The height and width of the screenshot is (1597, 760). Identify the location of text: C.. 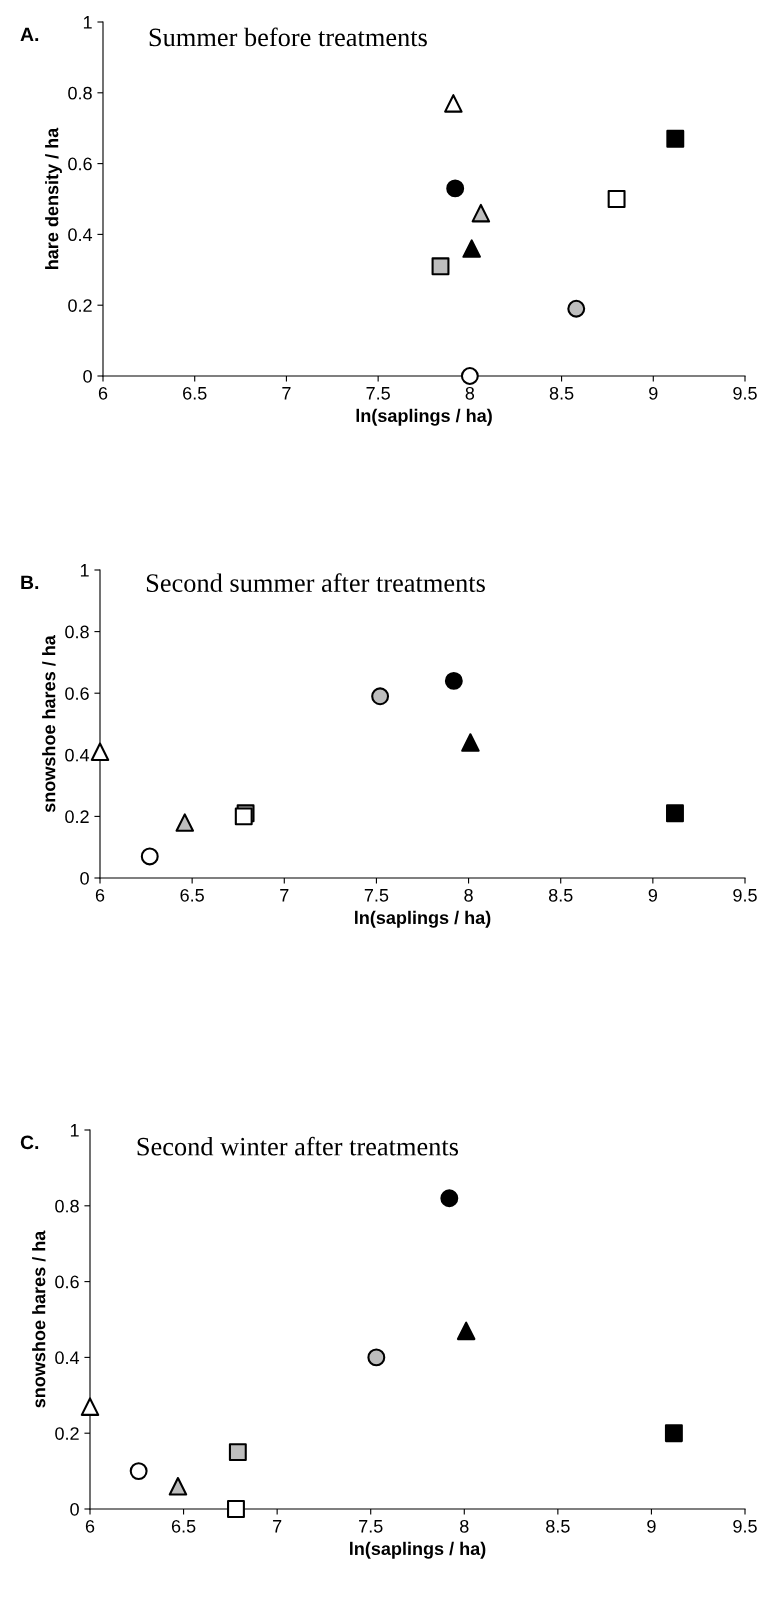
(29, 1142).